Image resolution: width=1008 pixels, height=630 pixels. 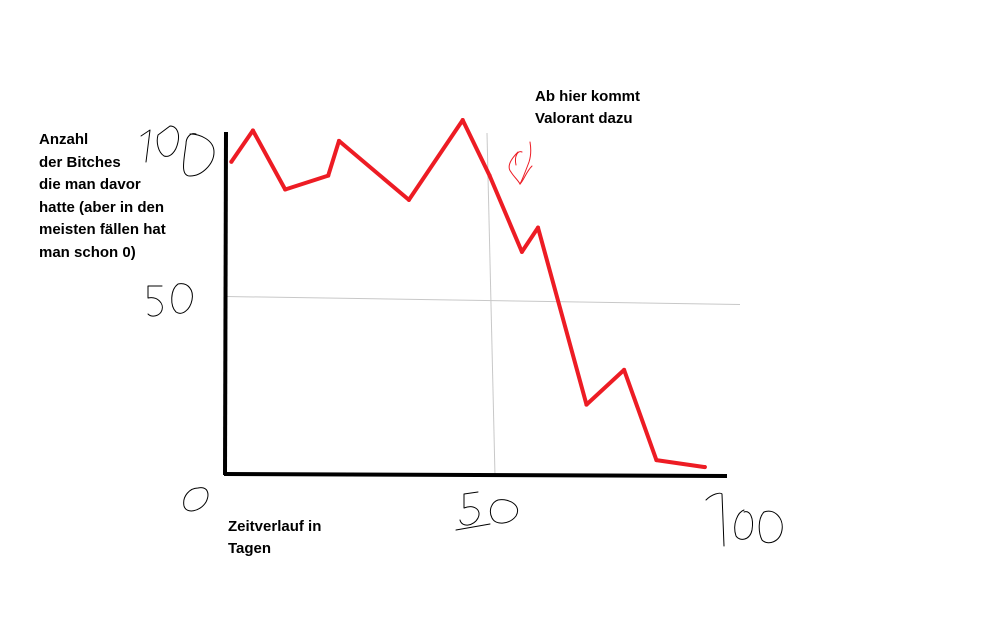 What do you see at coordinates (80, 162) in the screenshot?
I see `y-axis-label-line: der Bitches` at bounding box center [80, 162].